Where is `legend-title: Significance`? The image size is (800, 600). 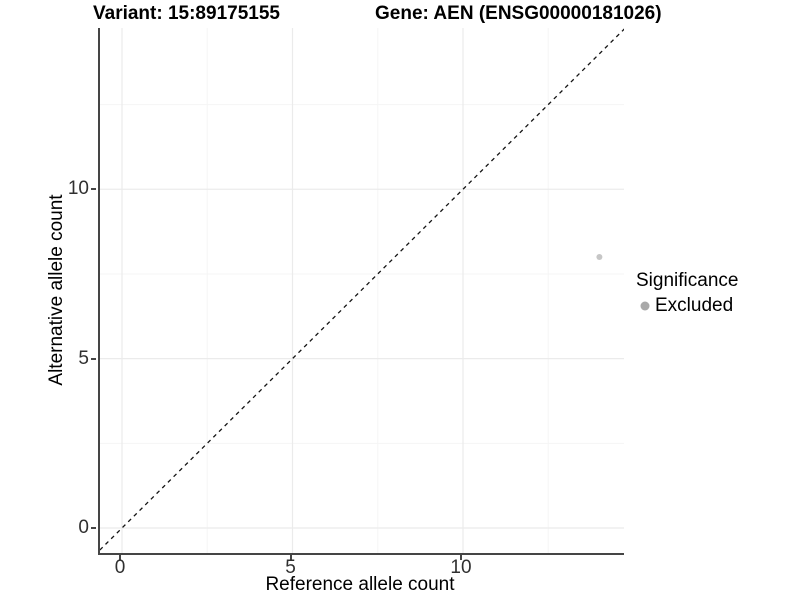
legend-title: Significance is located at coordinates (687, 280).